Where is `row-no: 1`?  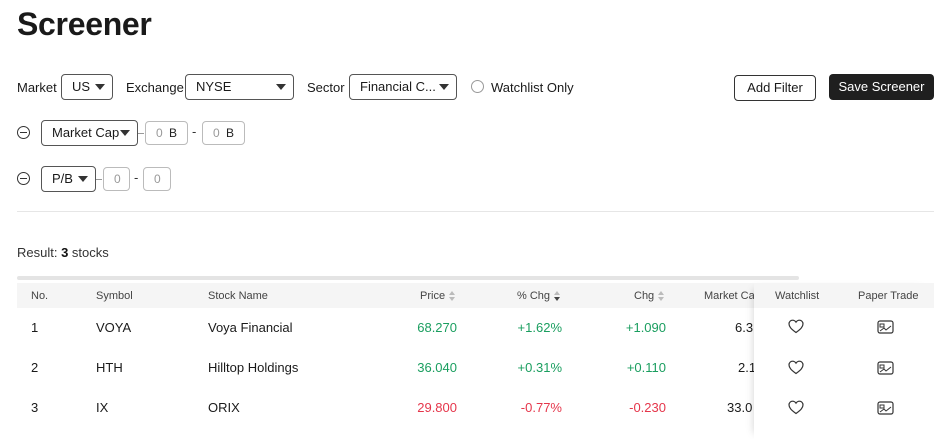
row-no: 1 is located at coordinates (35, 327).